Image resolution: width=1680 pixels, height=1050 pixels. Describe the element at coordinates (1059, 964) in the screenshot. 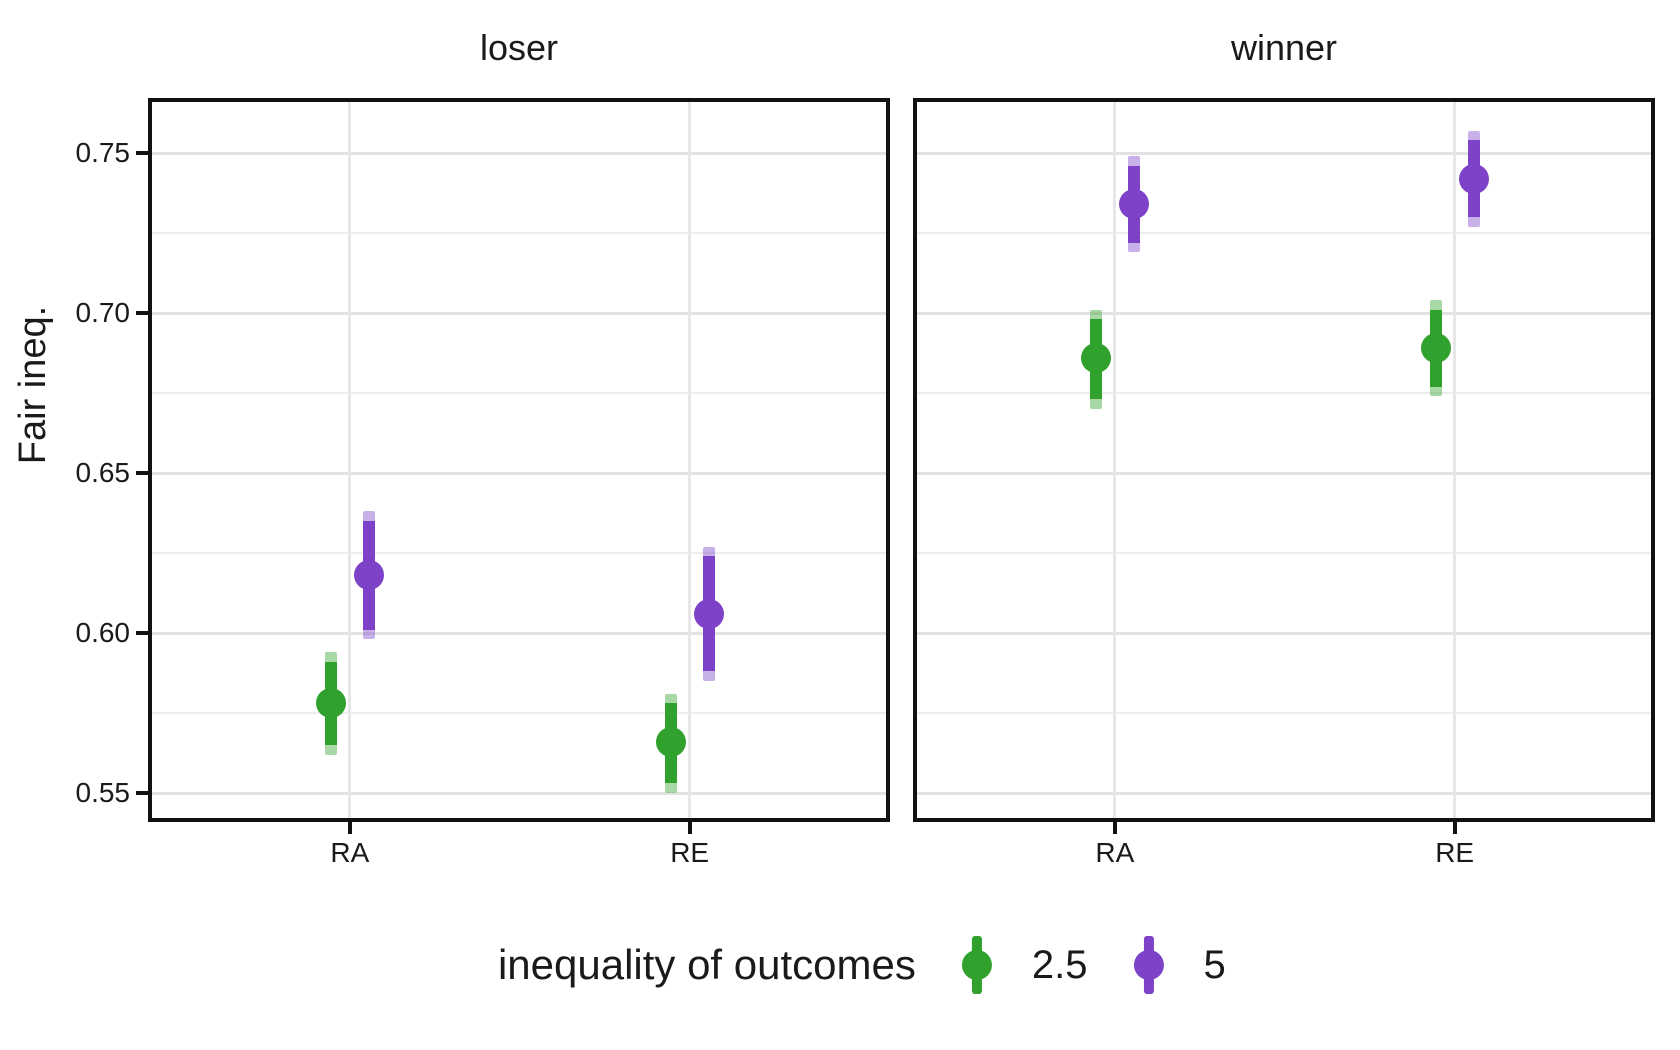

I see `legend-item-label: 2.5` at that location.